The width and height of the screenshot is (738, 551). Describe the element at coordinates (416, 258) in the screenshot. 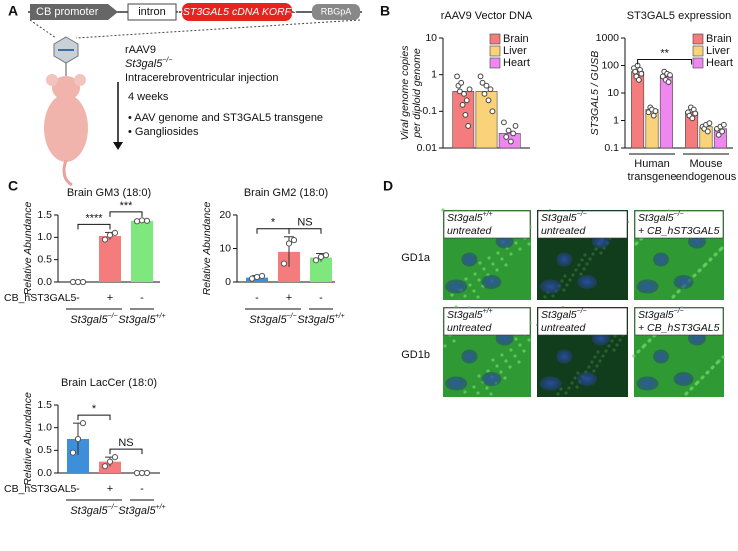

I see `row-label: GD1a` at that location.